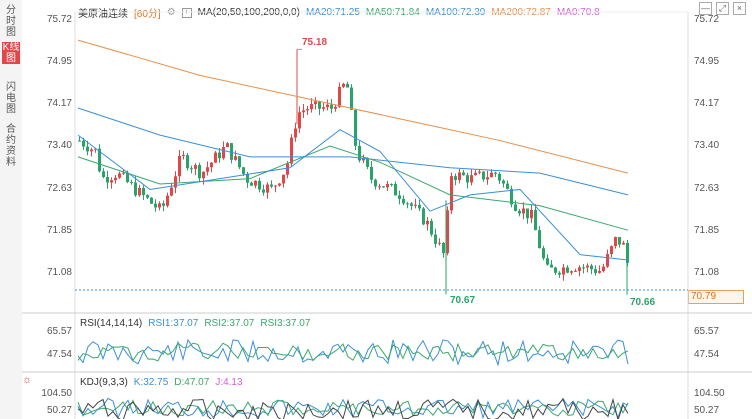 This screenshot has width=752, height=419. What do you see at coordinates (151, 382) in the screenshot?
I see `kdj-k-value: K:32.75` at bounding box center [151, 382].